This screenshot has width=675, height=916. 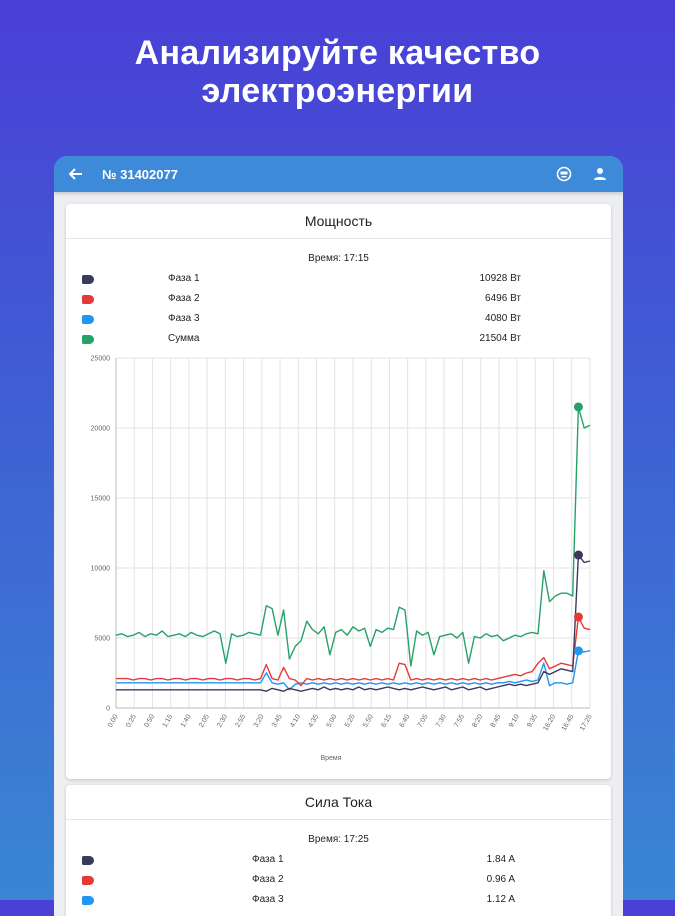 I want to click on power-title: Мощность, so click(x=338, y=221).